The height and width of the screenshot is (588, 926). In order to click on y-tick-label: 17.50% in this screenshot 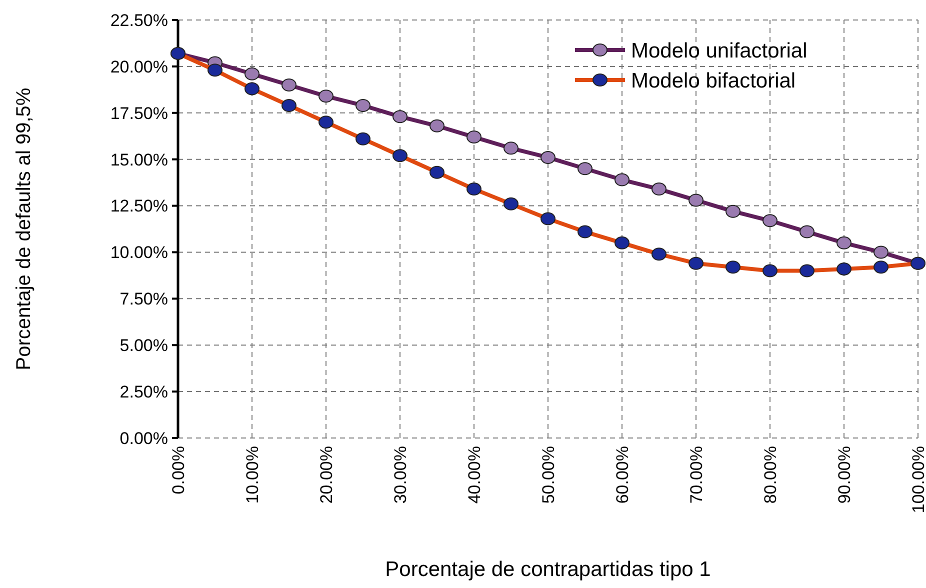, I will do `click(139, 113)`.